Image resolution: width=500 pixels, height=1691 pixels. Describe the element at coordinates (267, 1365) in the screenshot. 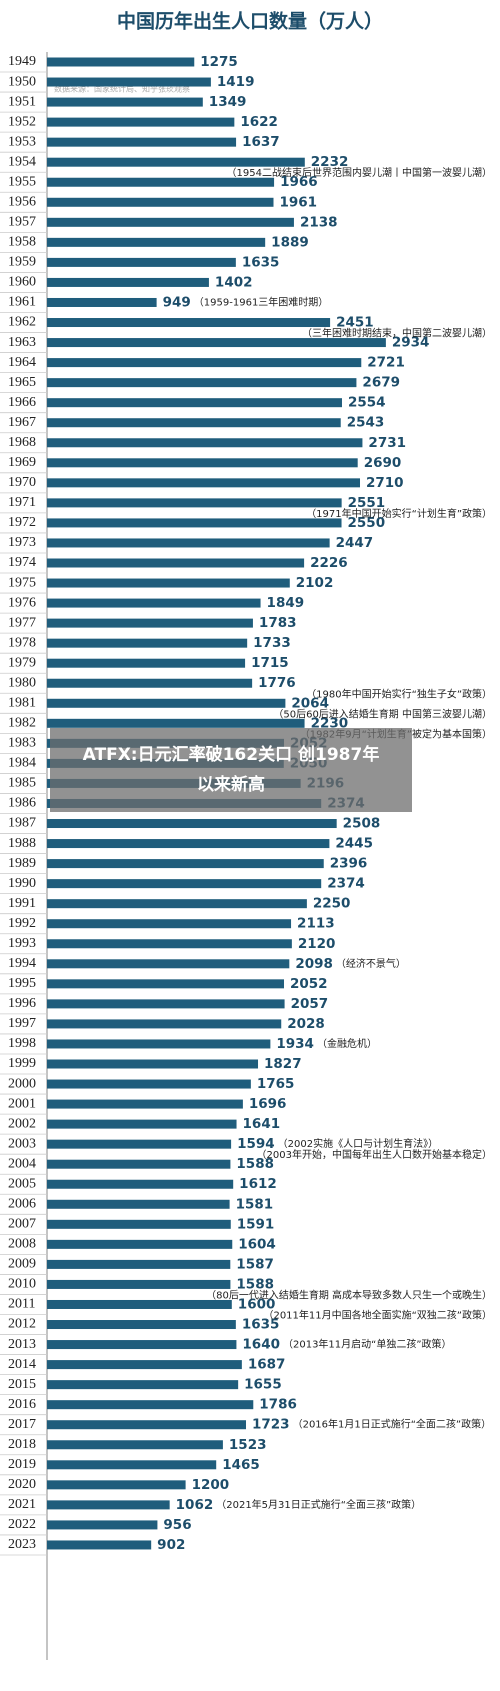

I see `value-label: 1687` at that location.